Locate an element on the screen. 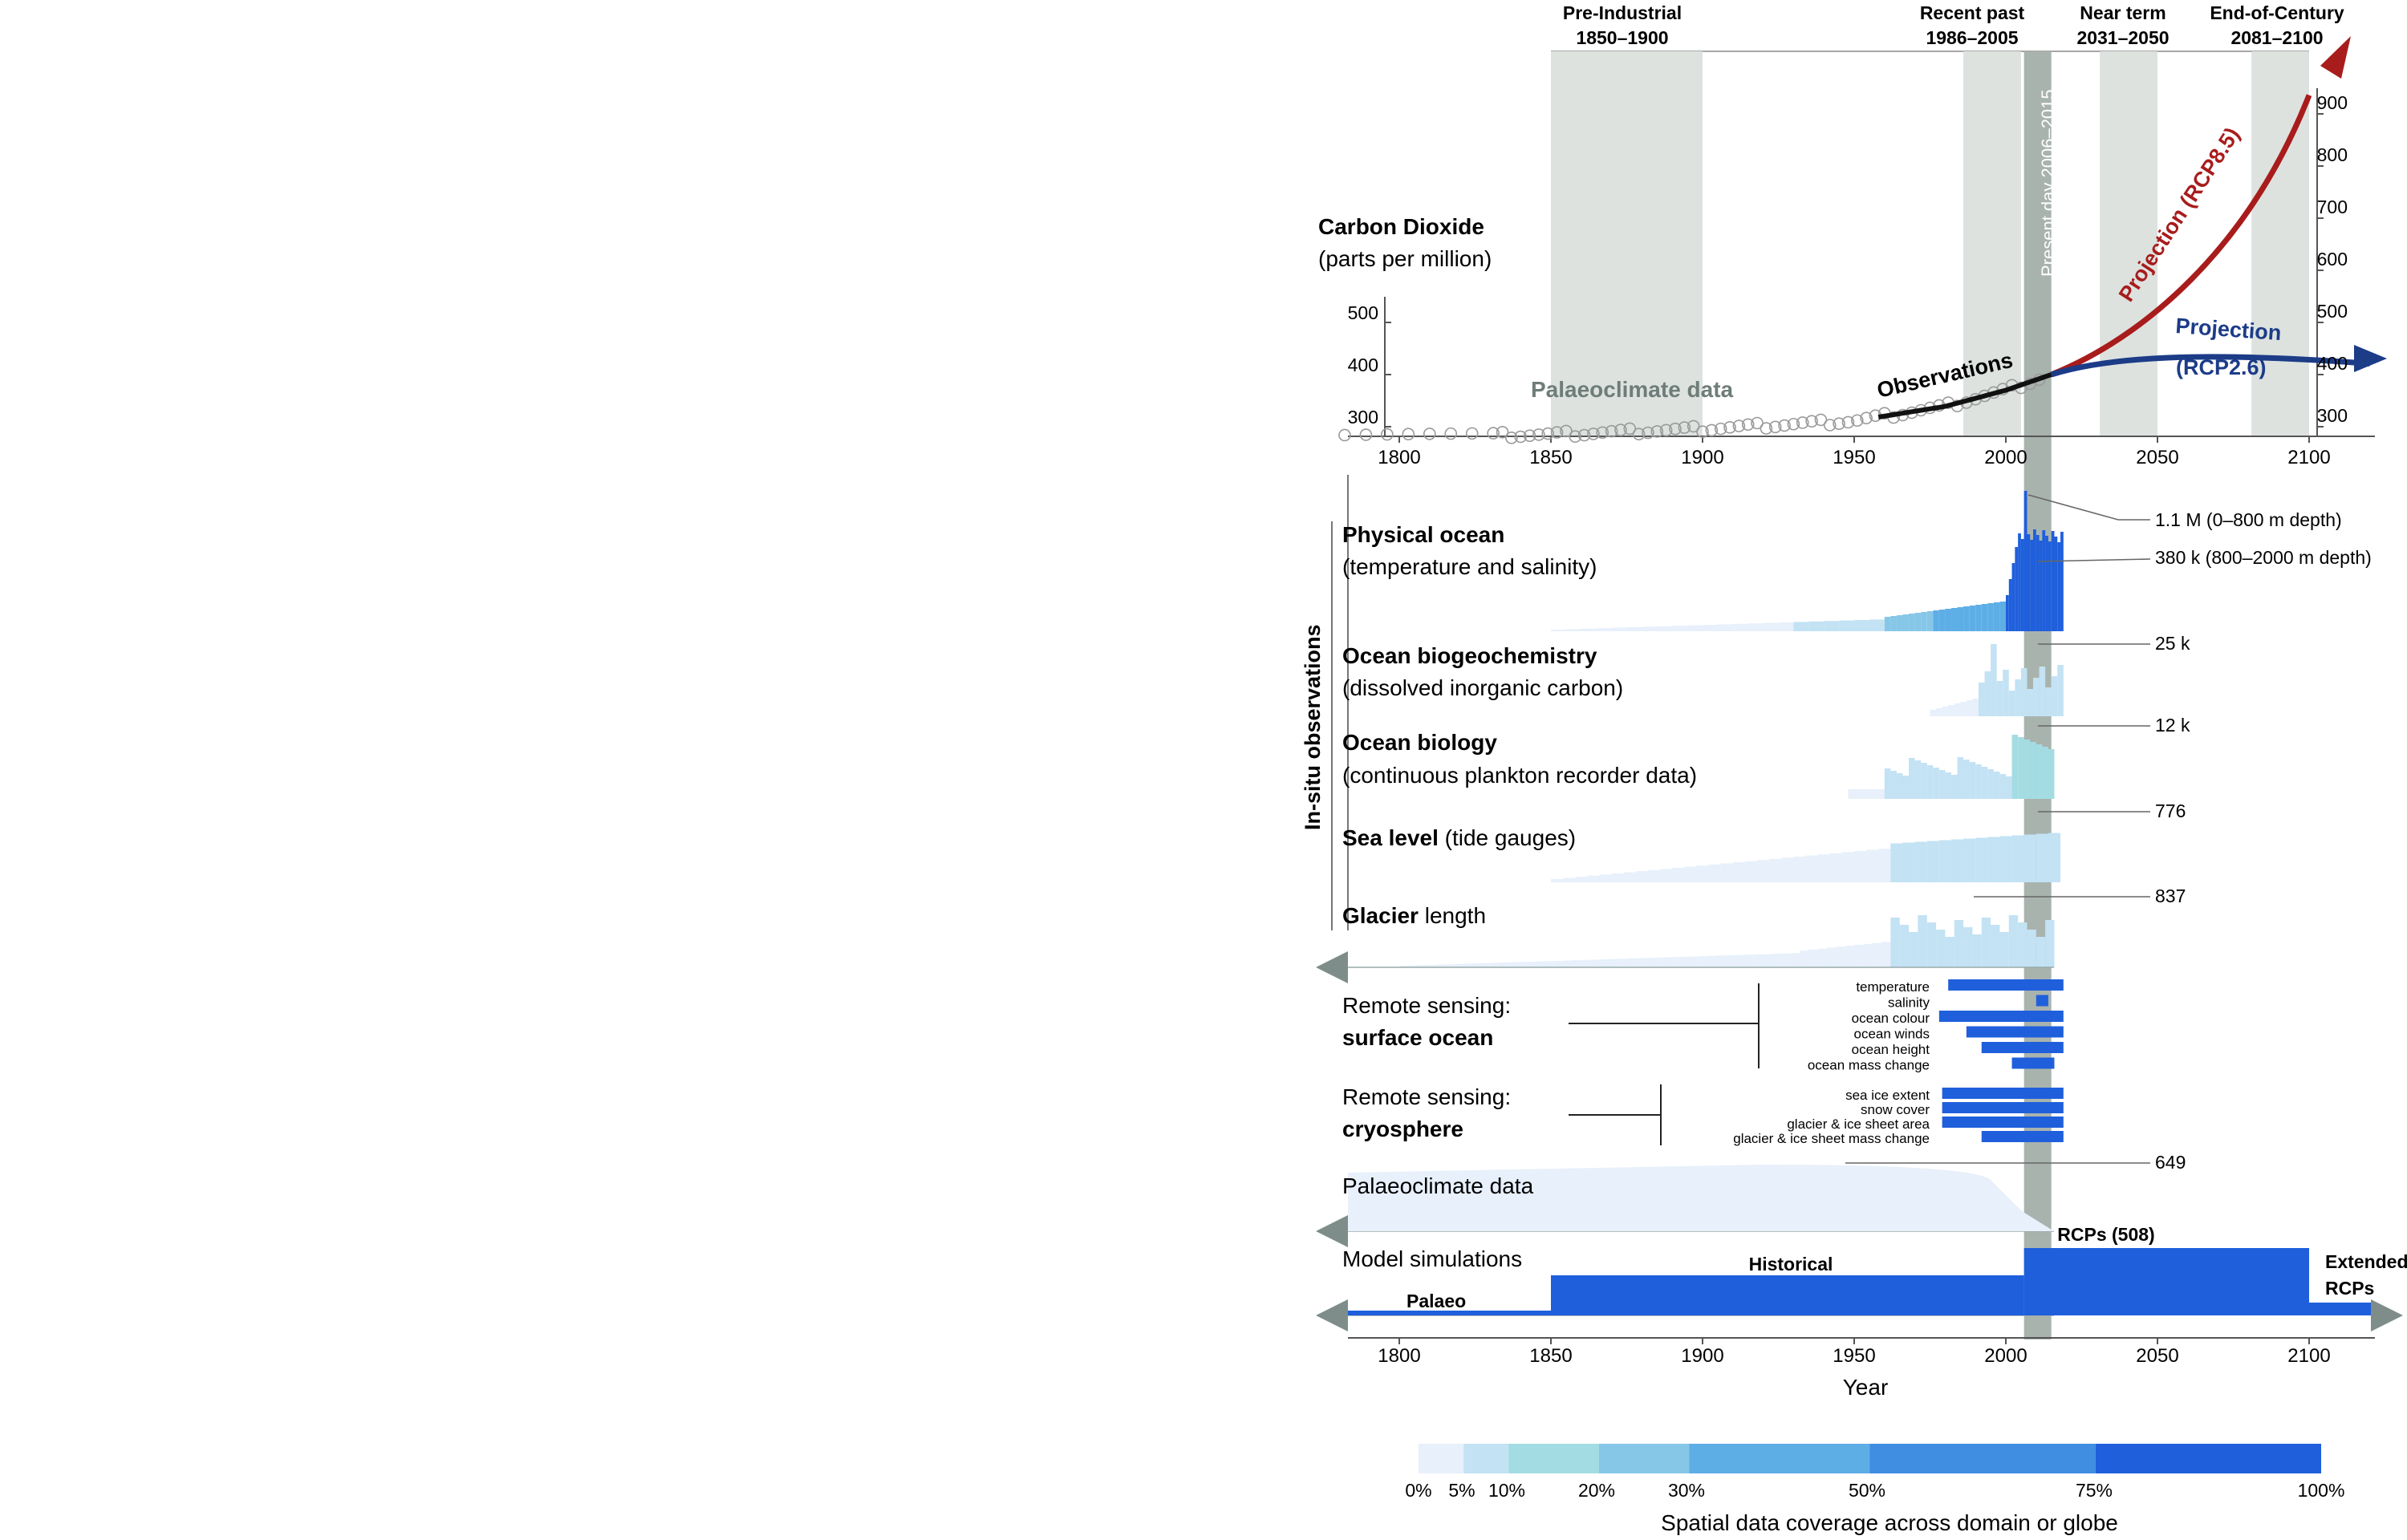  legend-label: 0% is located at coordinates (1418, 1490).